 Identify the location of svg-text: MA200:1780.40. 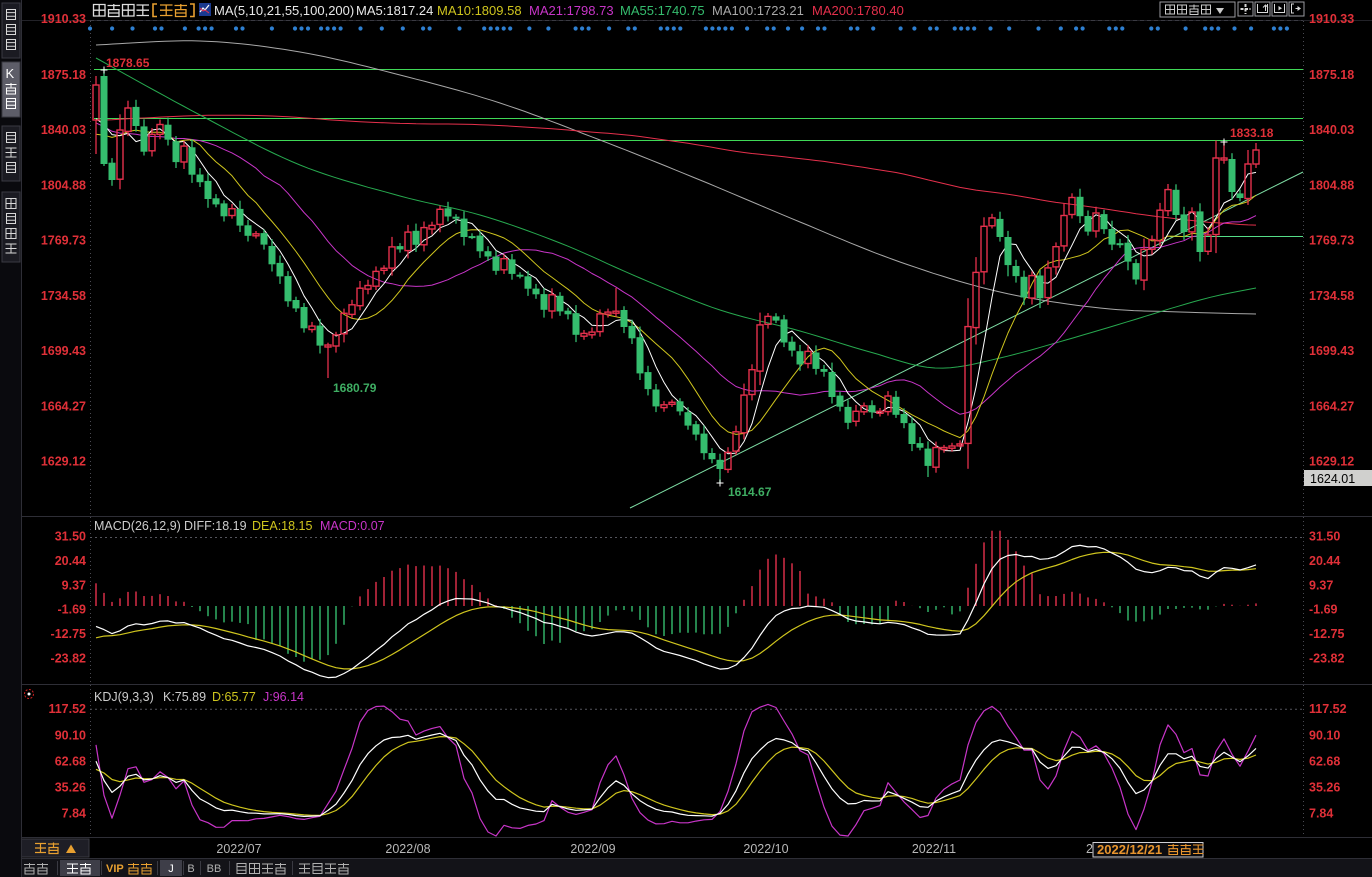
(858, 10).